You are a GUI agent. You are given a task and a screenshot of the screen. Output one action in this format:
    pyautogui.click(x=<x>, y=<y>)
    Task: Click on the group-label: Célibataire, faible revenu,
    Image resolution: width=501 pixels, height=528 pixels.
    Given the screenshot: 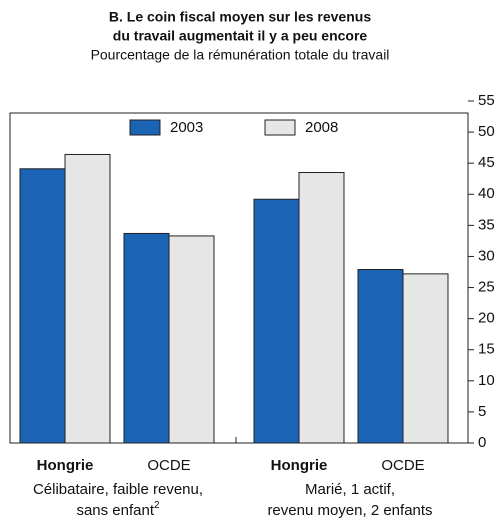 What is the action you would take?
    pyautogui.click(x=118, y=489)
    